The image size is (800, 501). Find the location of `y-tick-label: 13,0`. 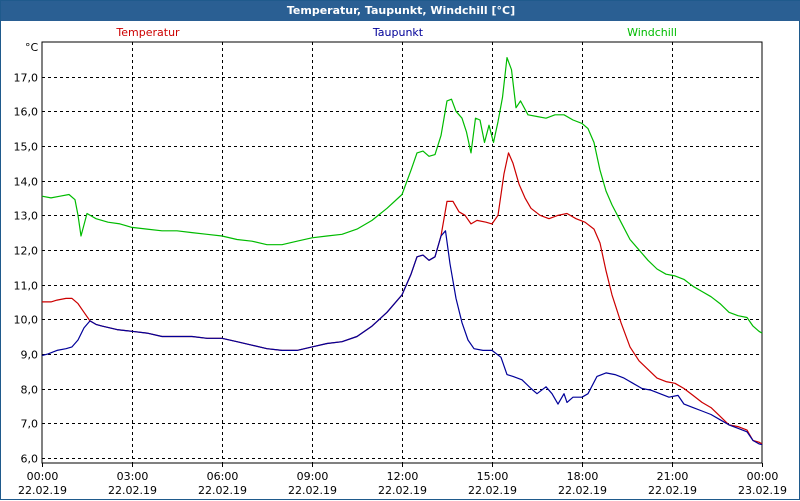

y-tick-label: 13,0 is located at coordinates (26, 216).